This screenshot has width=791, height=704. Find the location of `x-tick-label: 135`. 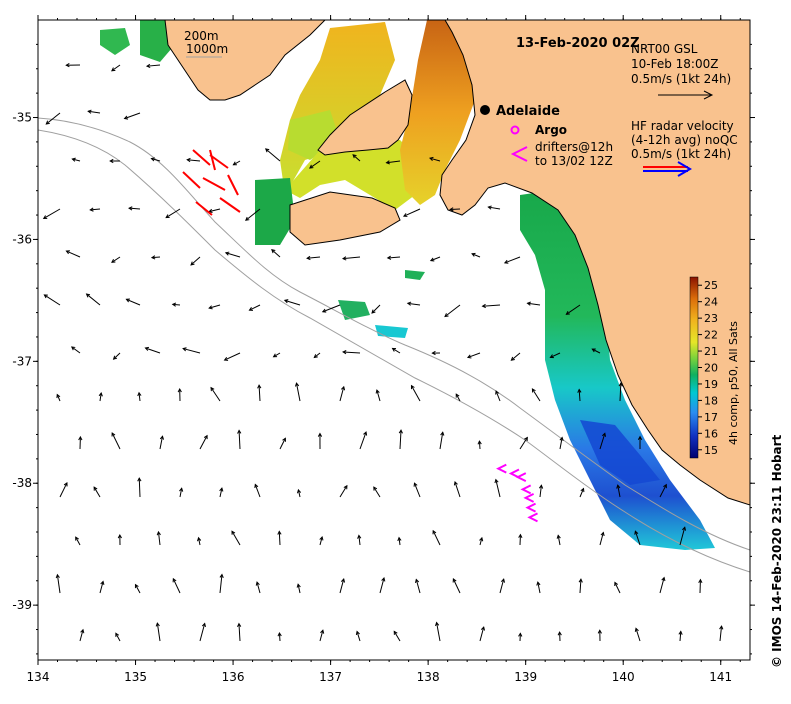

x-tick-label: 135 is located at coordinates (135, 677).